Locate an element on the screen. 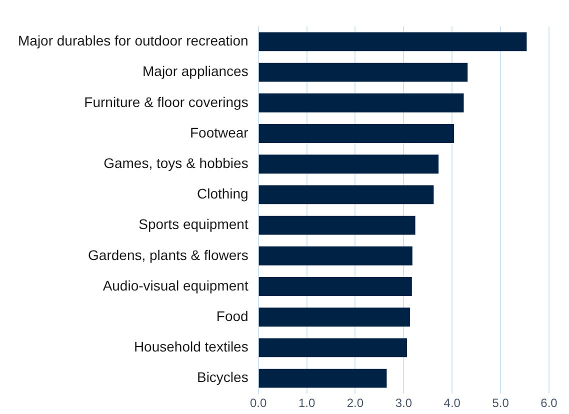 The width and height of the screenshot is (569, 414). y-tick-label: Major appliances is located at coordinates (195, 71).